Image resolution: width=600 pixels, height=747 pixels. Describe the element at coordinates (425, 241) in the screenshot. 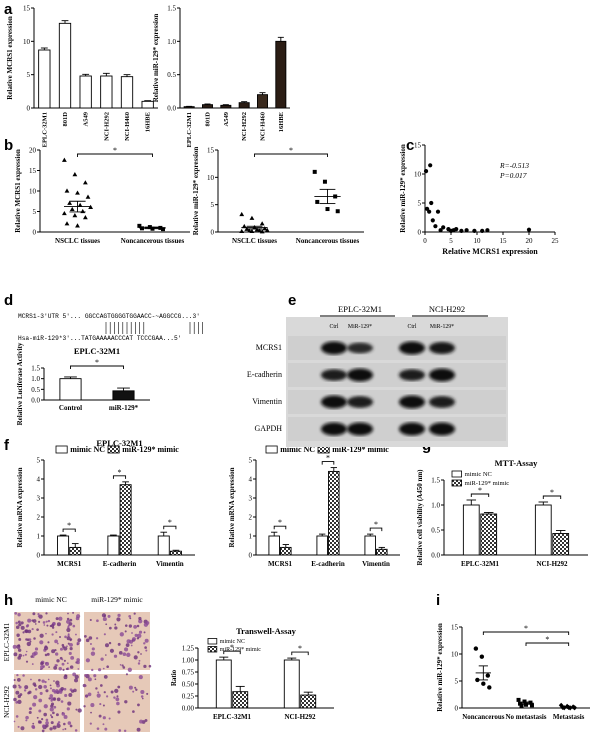

I see `x-tick-label: 0` at that location.